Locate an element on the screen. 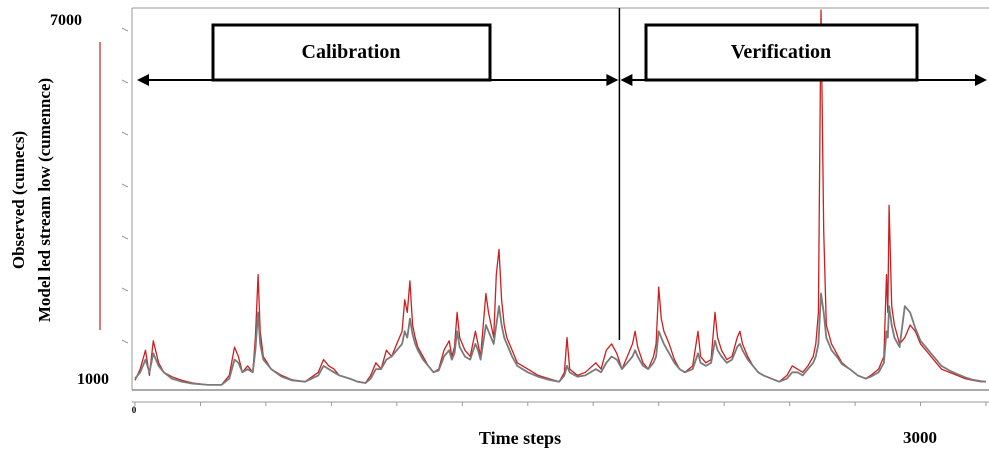 Image resolution: width=989 pixels, height=453 pixels. x-tick-label-start: 0 is located at coordinates (134, 410).